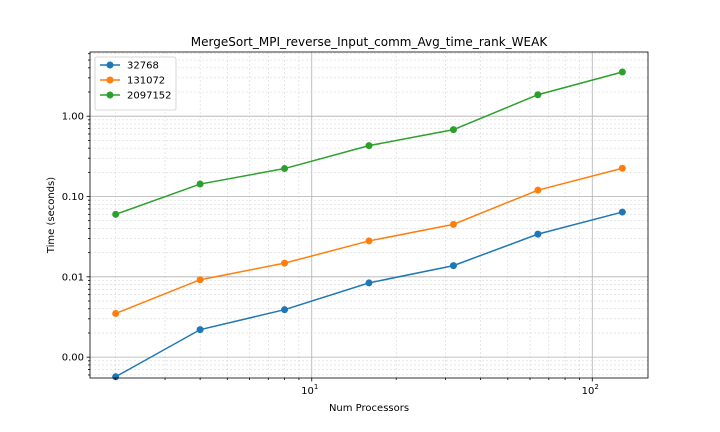 This screenshot has width=720, height=432. I want to click on legend: 32768 131072 2097152, so click(135, 83).